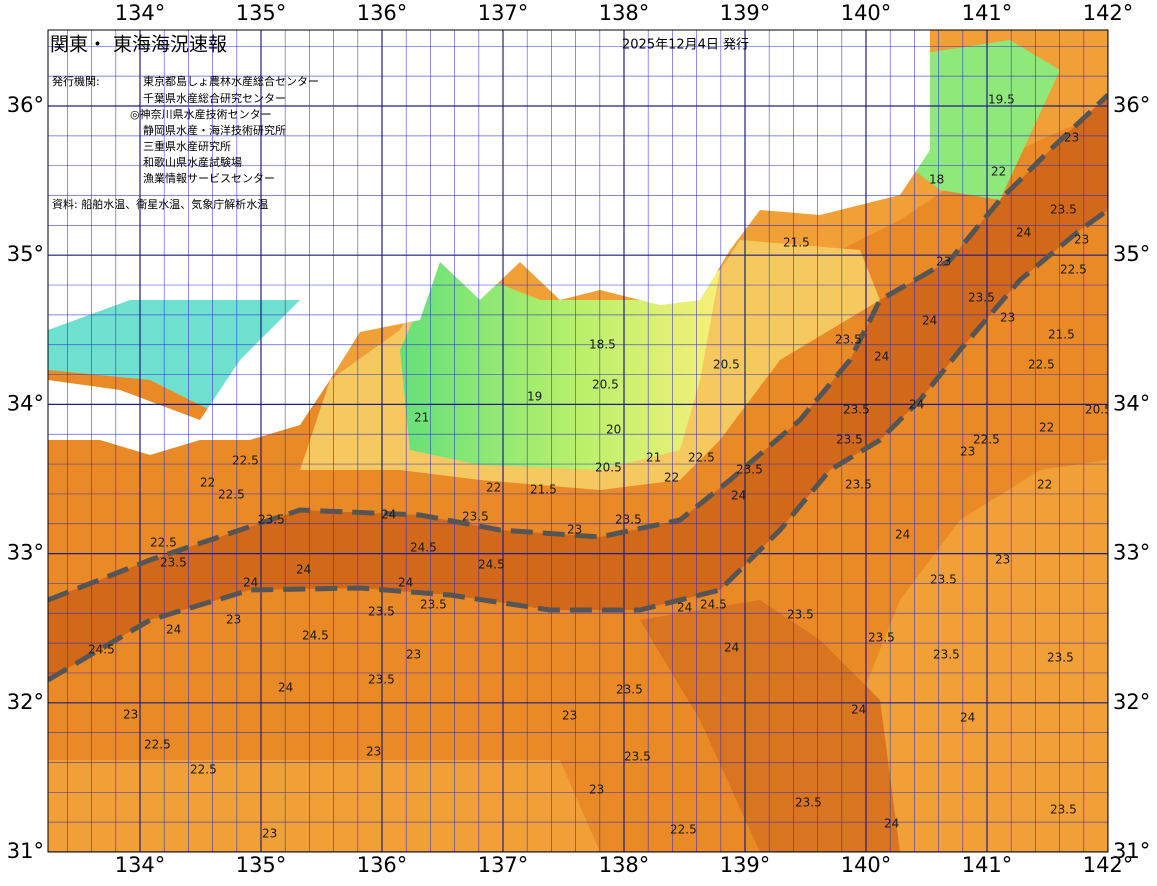 This screenshot has width=1157, height=886. I want to click on lon-label-bottom: 135°, so click(261, 865).